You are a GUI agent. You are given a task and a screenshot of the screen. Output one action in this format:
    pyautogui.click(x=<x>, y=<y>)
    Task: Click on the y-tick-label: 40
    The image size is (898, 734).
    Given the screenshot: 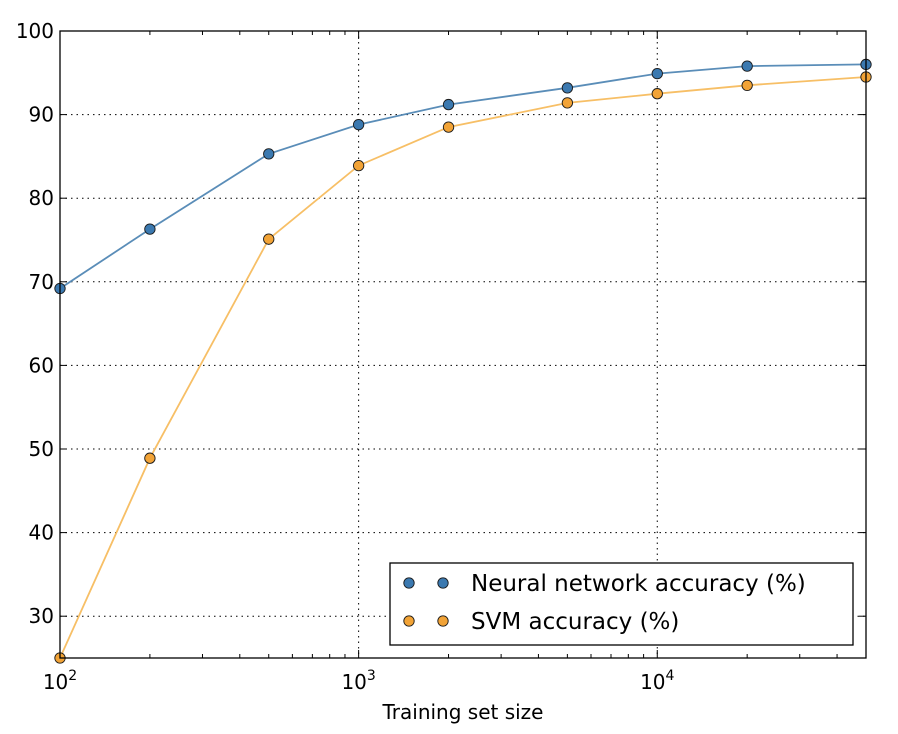 What is the action you would take?
    pyautogui.click(x=41, y=533)
    